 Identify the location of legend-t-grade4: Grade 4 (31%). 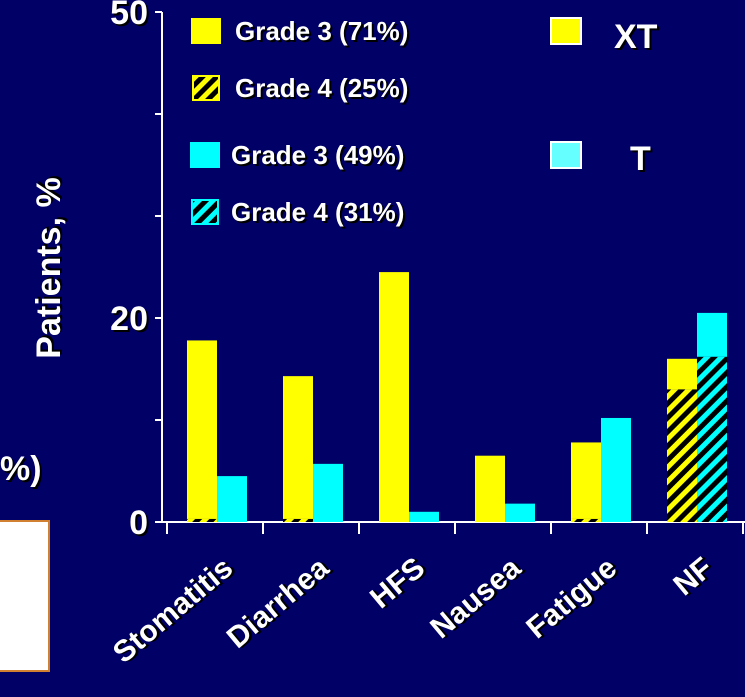
(317, 212).